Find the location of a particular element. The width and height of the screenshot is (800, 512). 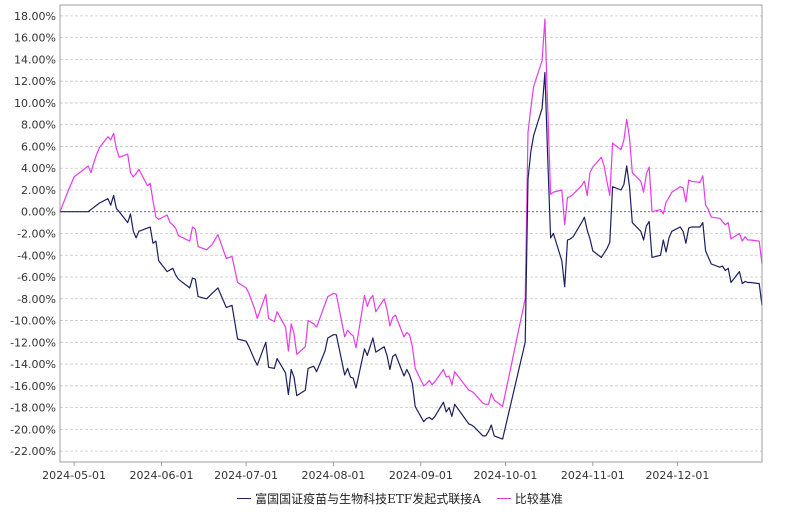

y-tick-label: -14.00% is located at coordinates (33, 364).